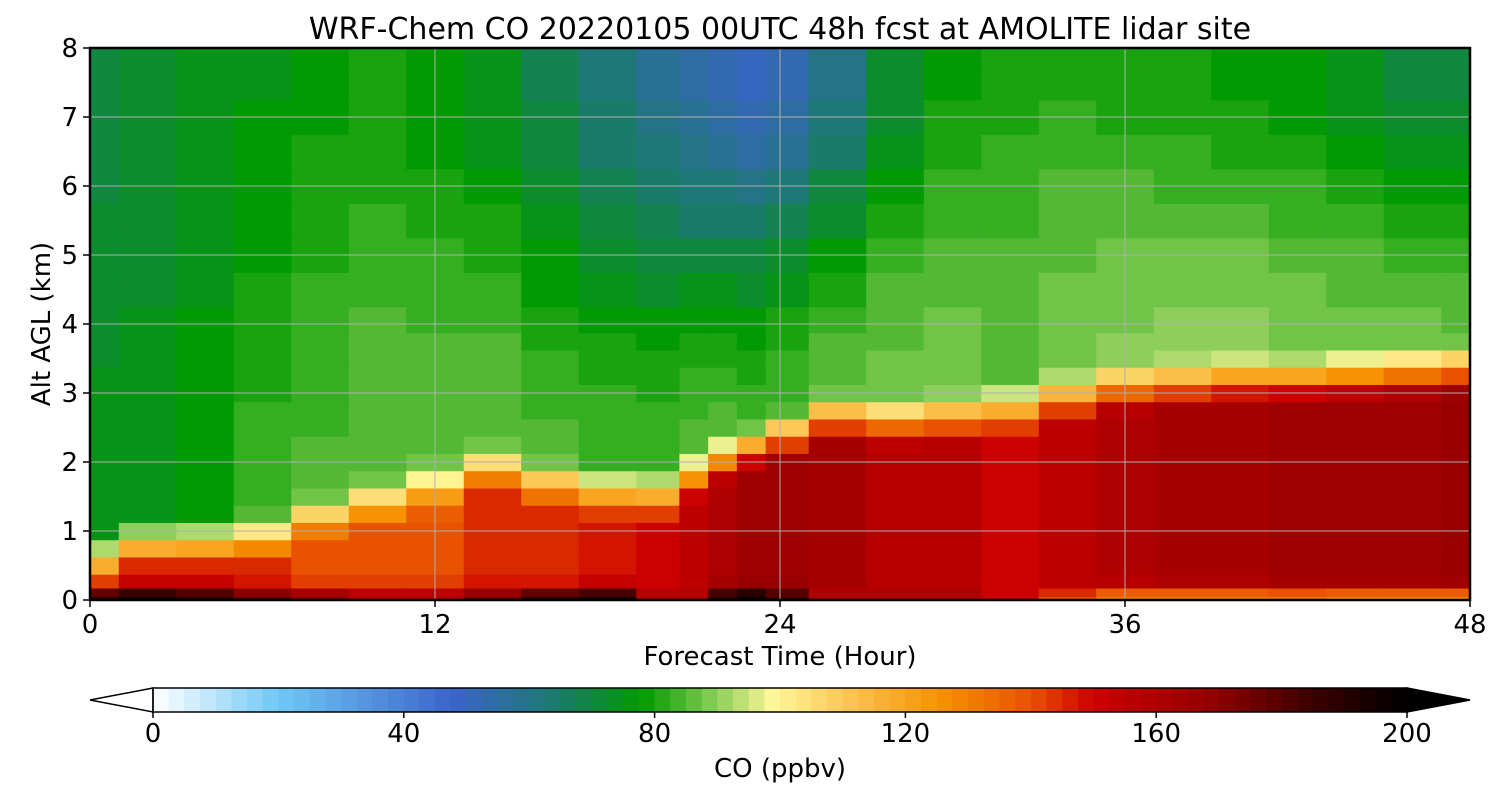 This screenshot has width=1500, height=800. Describe the element at coordinates (69, 394) in the screenshot. I see `y-tick-label: 3` at that location.